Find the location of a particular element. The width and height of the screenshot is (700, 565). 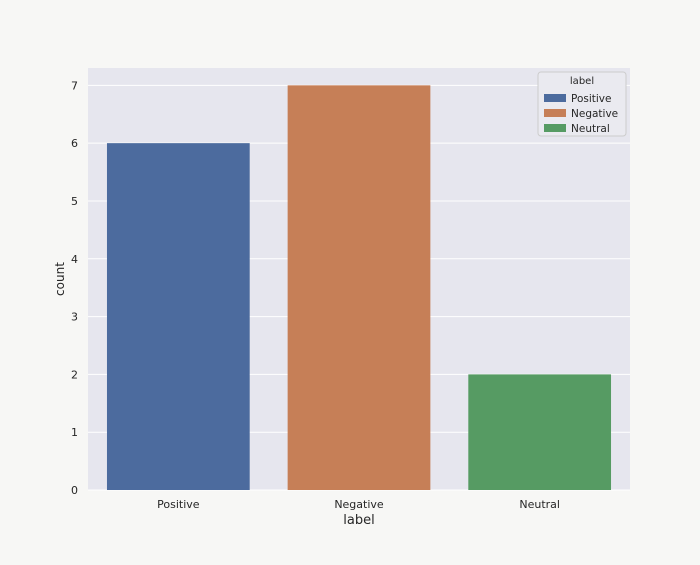

bar-neutral is located at coordinates (540, 432).